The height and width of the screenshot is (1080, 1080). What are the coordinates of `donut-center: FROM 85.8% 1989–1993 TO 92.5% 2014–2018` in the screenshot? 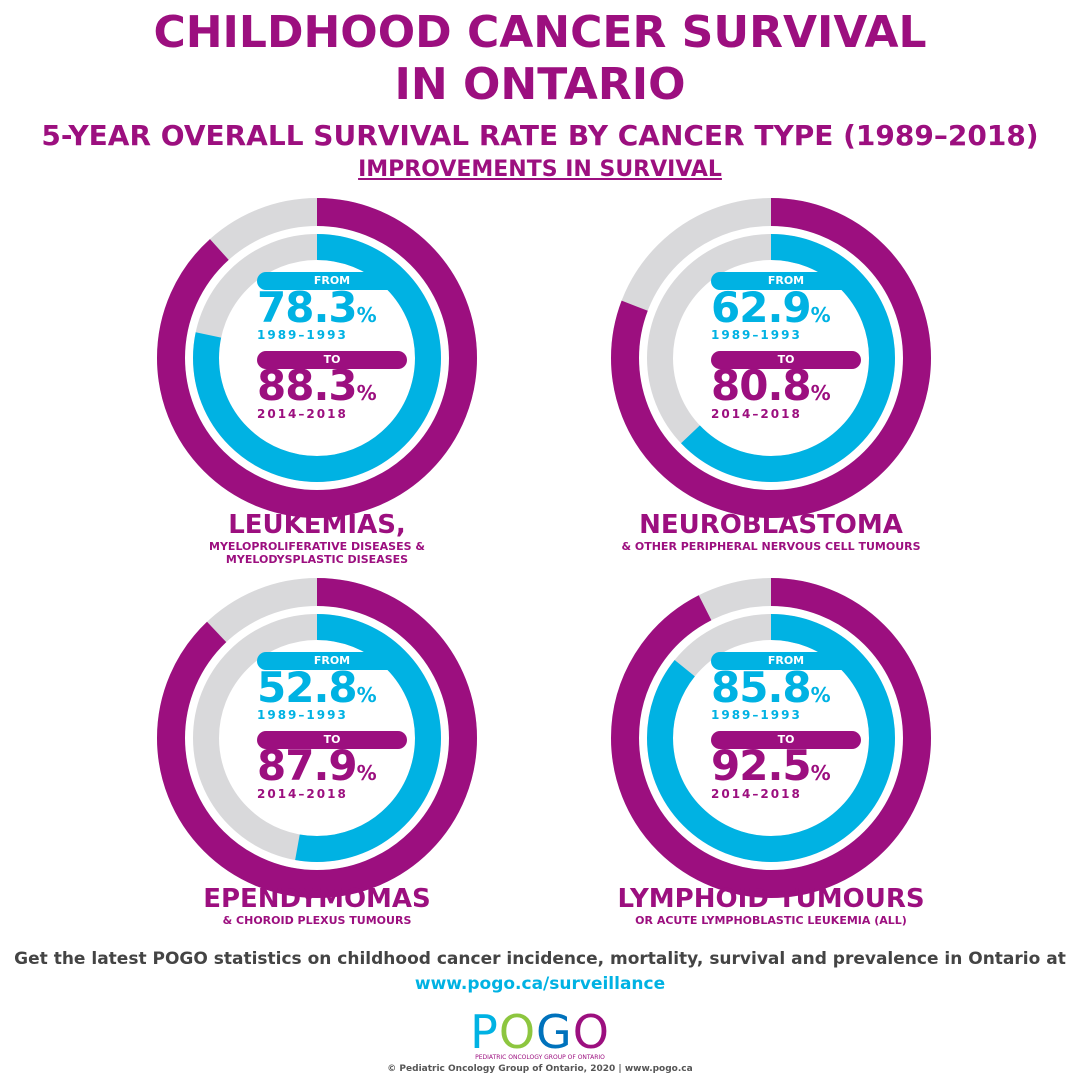 It's located at (771, 738).